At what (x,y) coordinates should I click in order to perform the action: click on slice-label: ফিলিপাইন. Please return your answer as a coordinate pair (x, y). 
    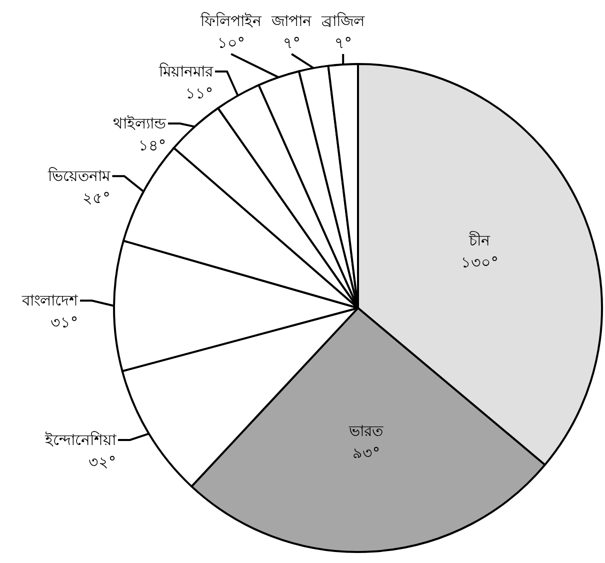
    Looking at the image, I should click on (231, 21).